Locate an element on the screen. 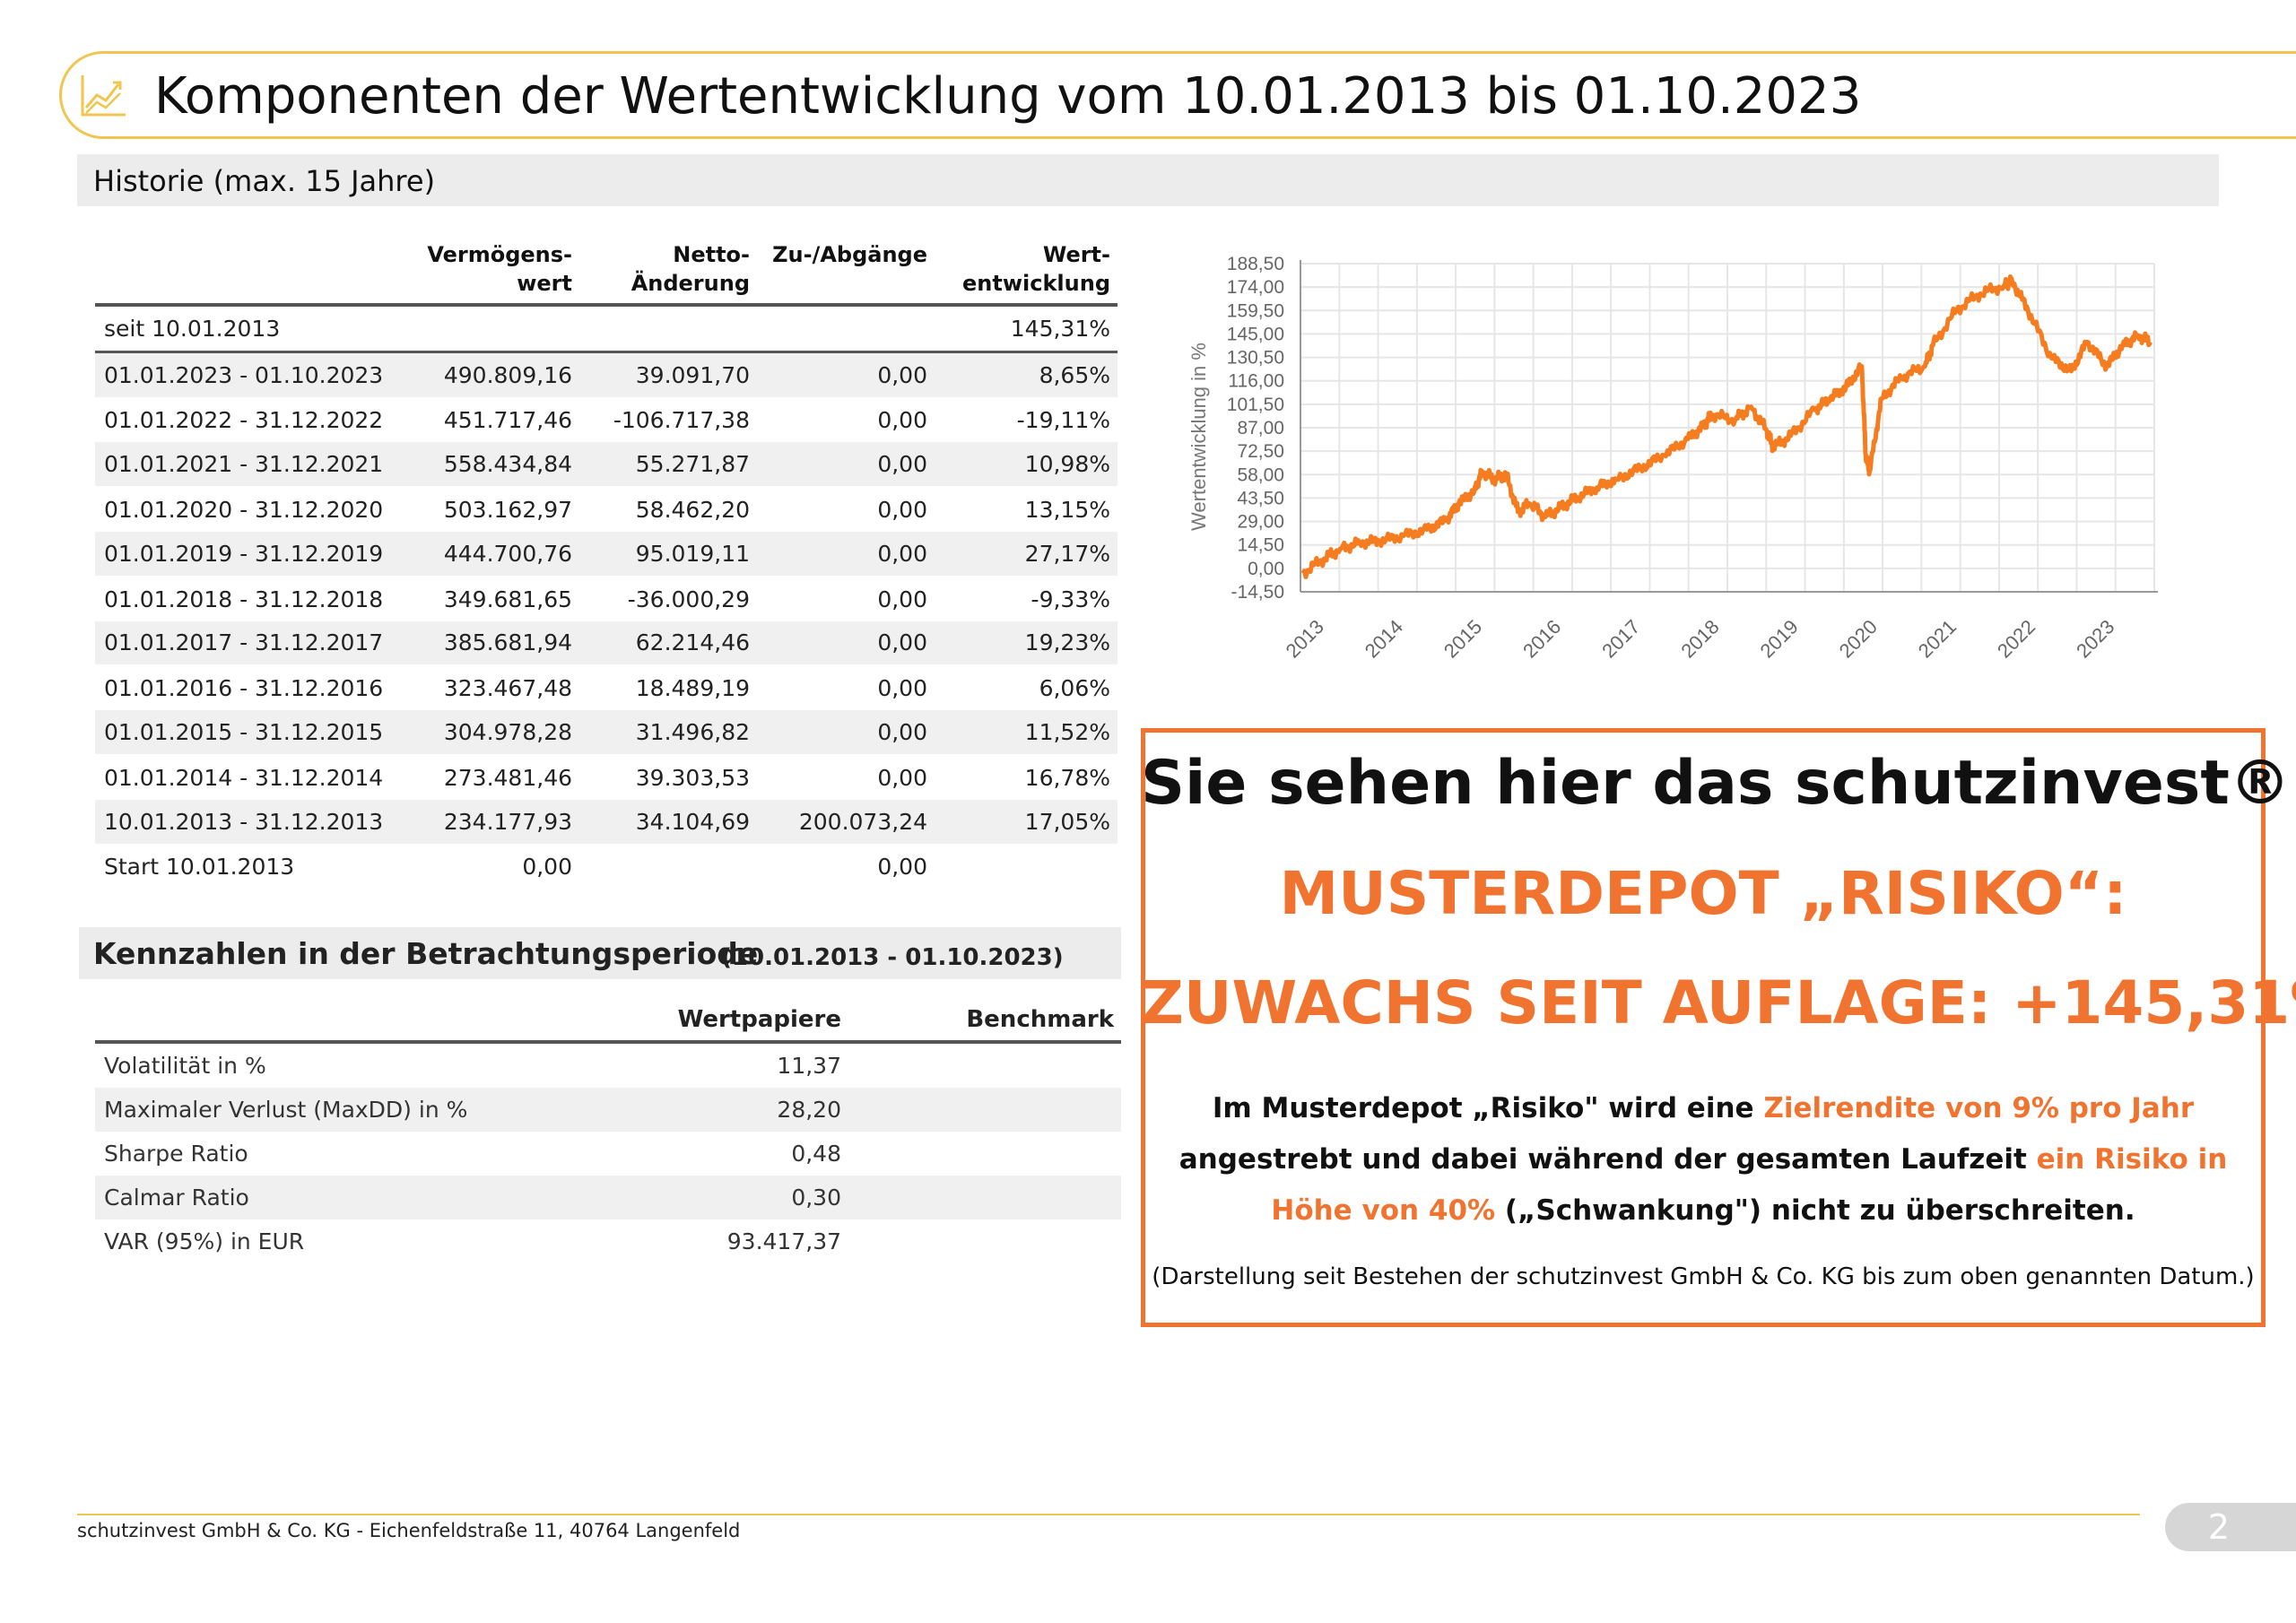  y-tick-label: 14,50 is located at coordinates (1260, 545).